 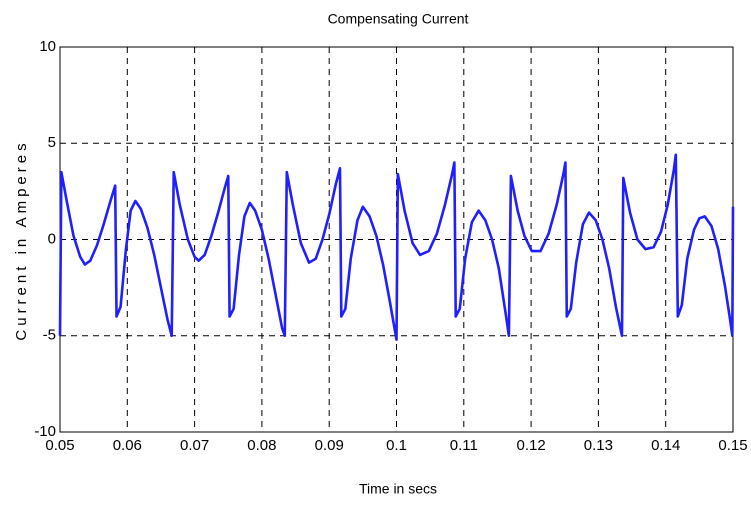 I want to click on x-tick-label: 0.05, so click(x=59, y=445).